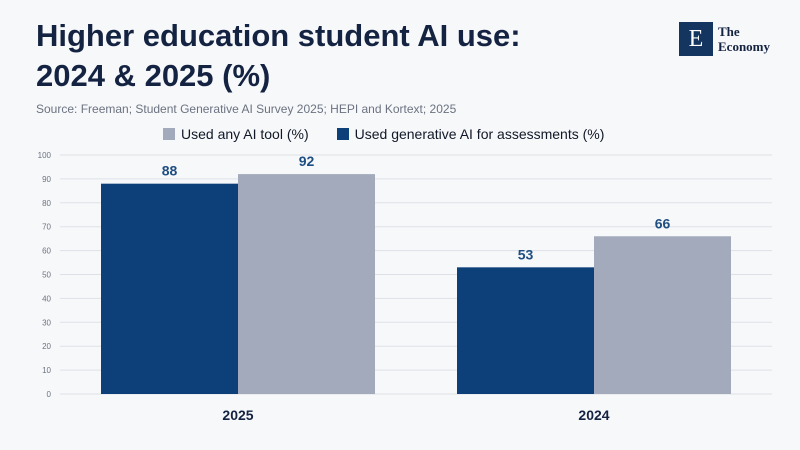 This screenshot has height=450, width=800. Describe the element at coordinates (696, 39) in the screenshot. I see `logo-mark: E` at that location.